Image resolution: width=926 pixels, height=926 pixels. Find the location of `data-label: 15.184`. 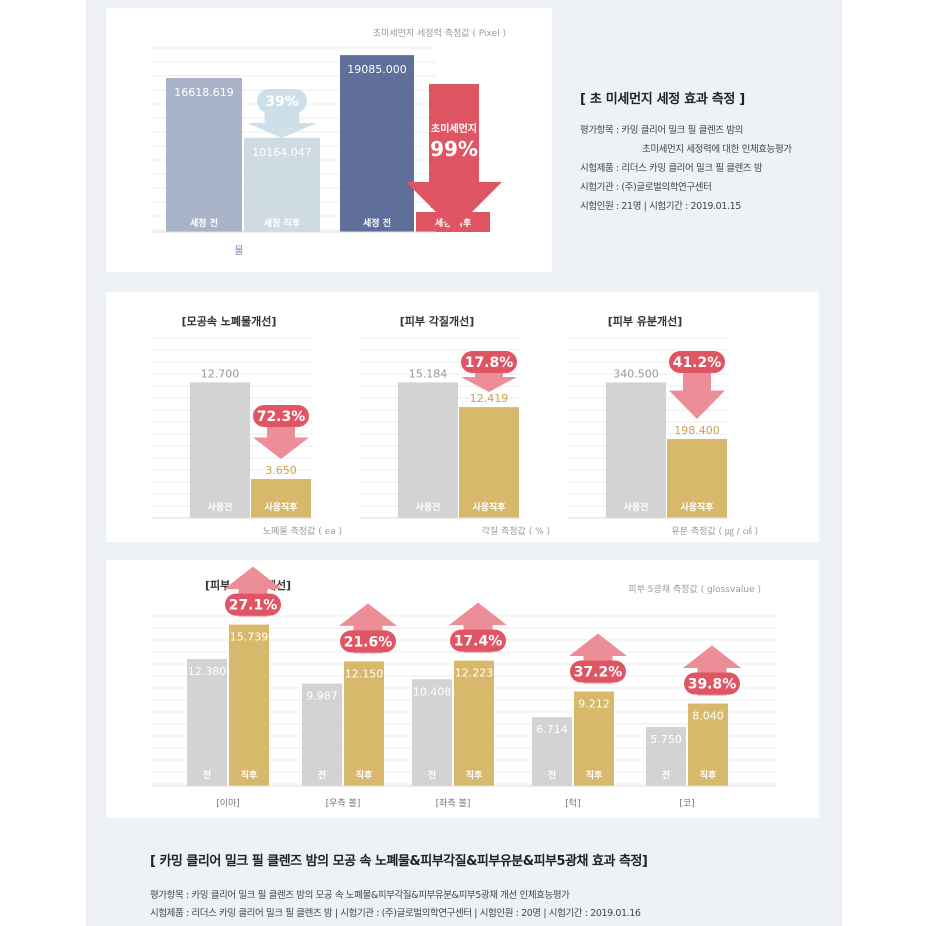

data-label: 15.184 is located at coordinates (428, 373).